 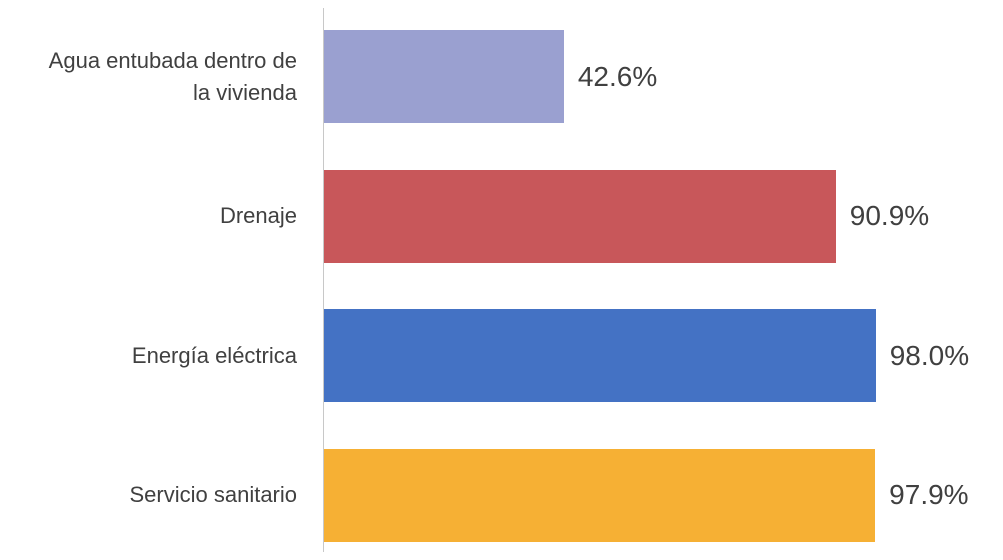 What do you see at coordinates (323, 280) in the screenshot?
I see `axis-line` at bounding box center [323, 280].